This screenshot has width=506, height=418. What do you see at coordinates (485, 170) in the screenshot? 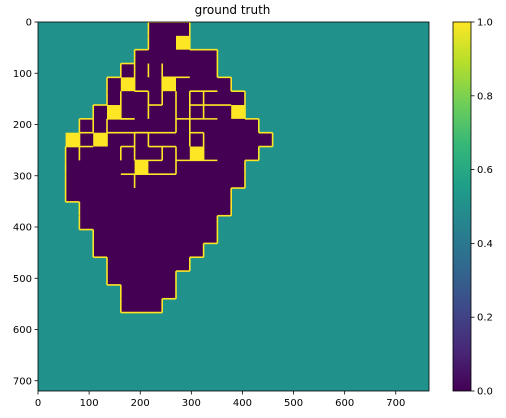
I see `colorbar-tick-label: 0.6` at bounding box center [485, 170].